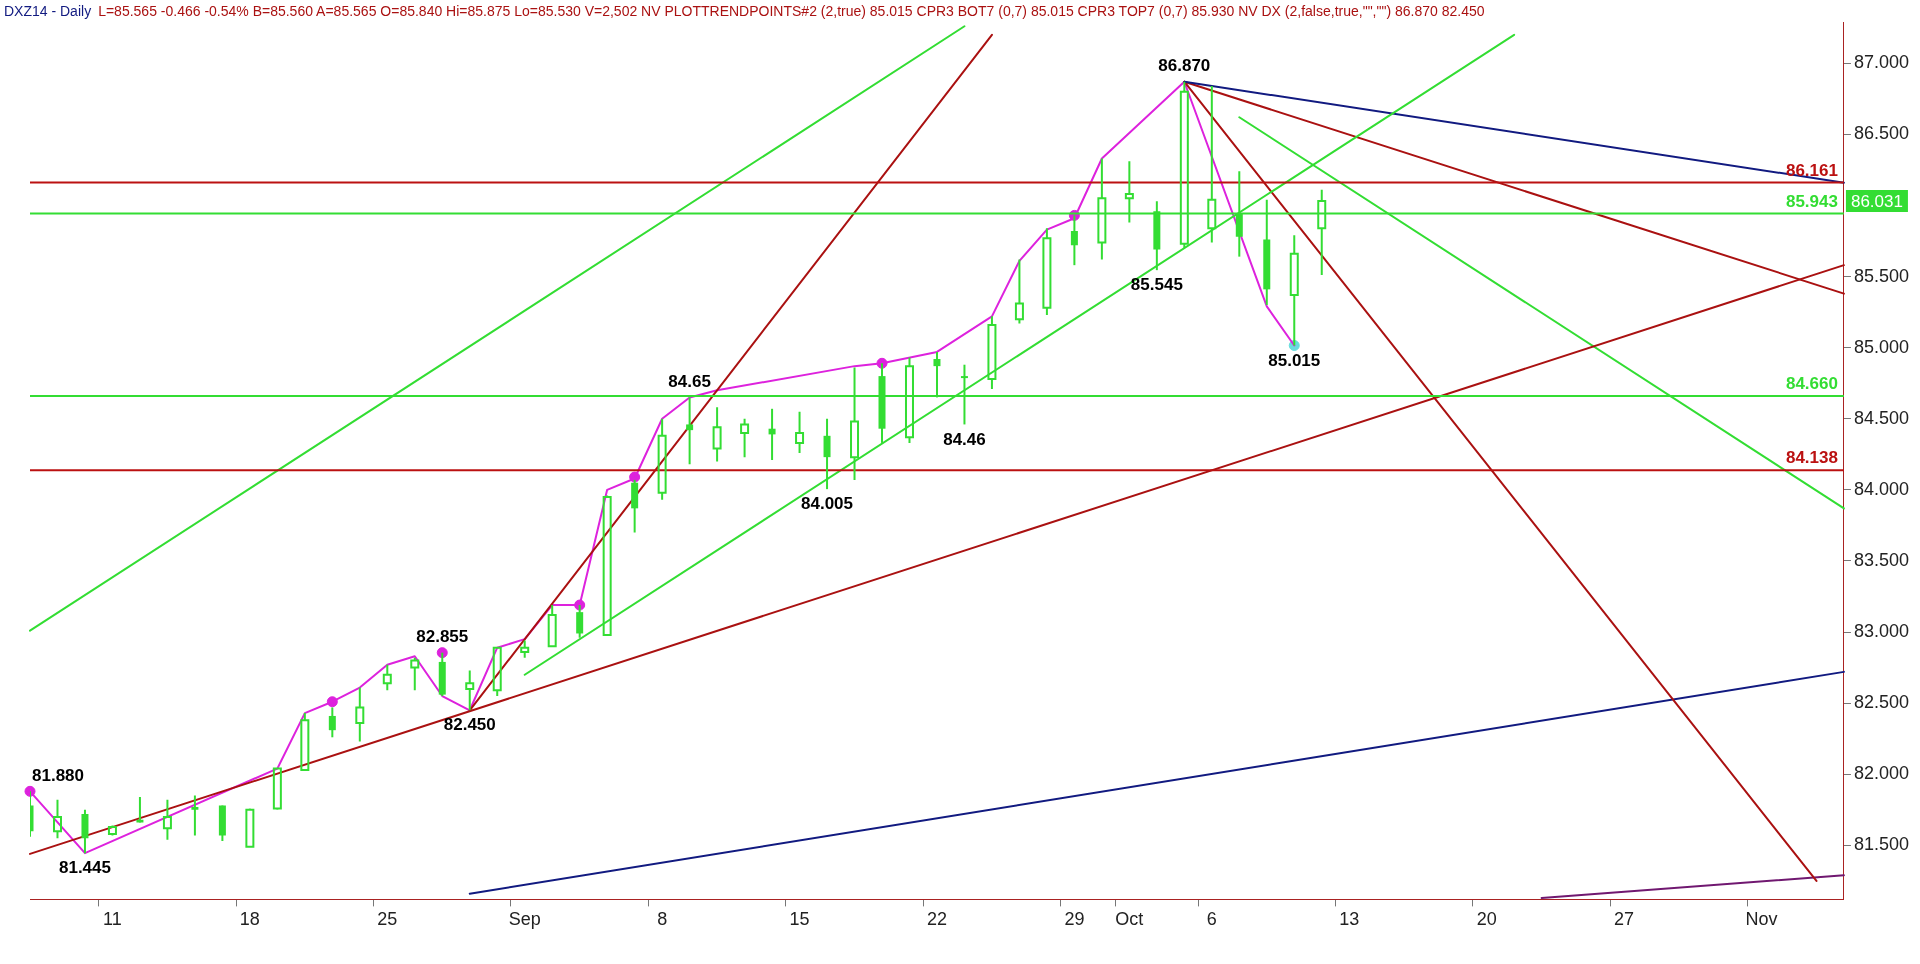 This screenshot has height=964, width=1920. Describe the element at coordinates (1761, 919) in the screenshot. I see `x-tick-label: Nov` at that location.